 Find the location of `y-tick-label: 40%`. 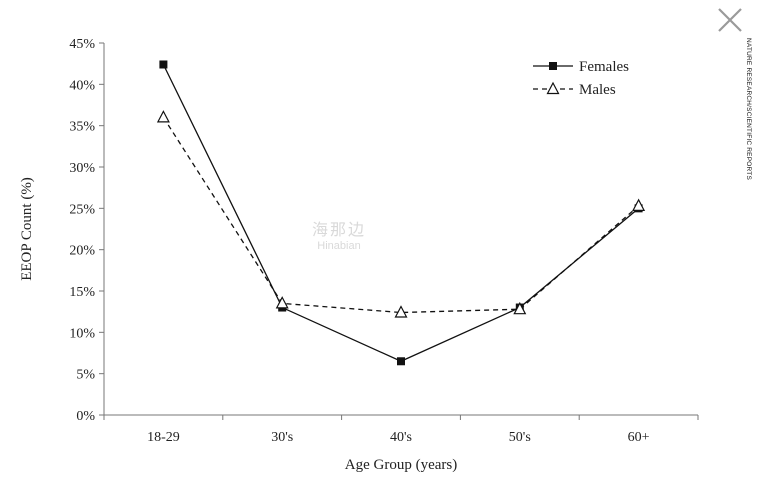

y-tick-label: 40% is located at coordinates (82, 85).